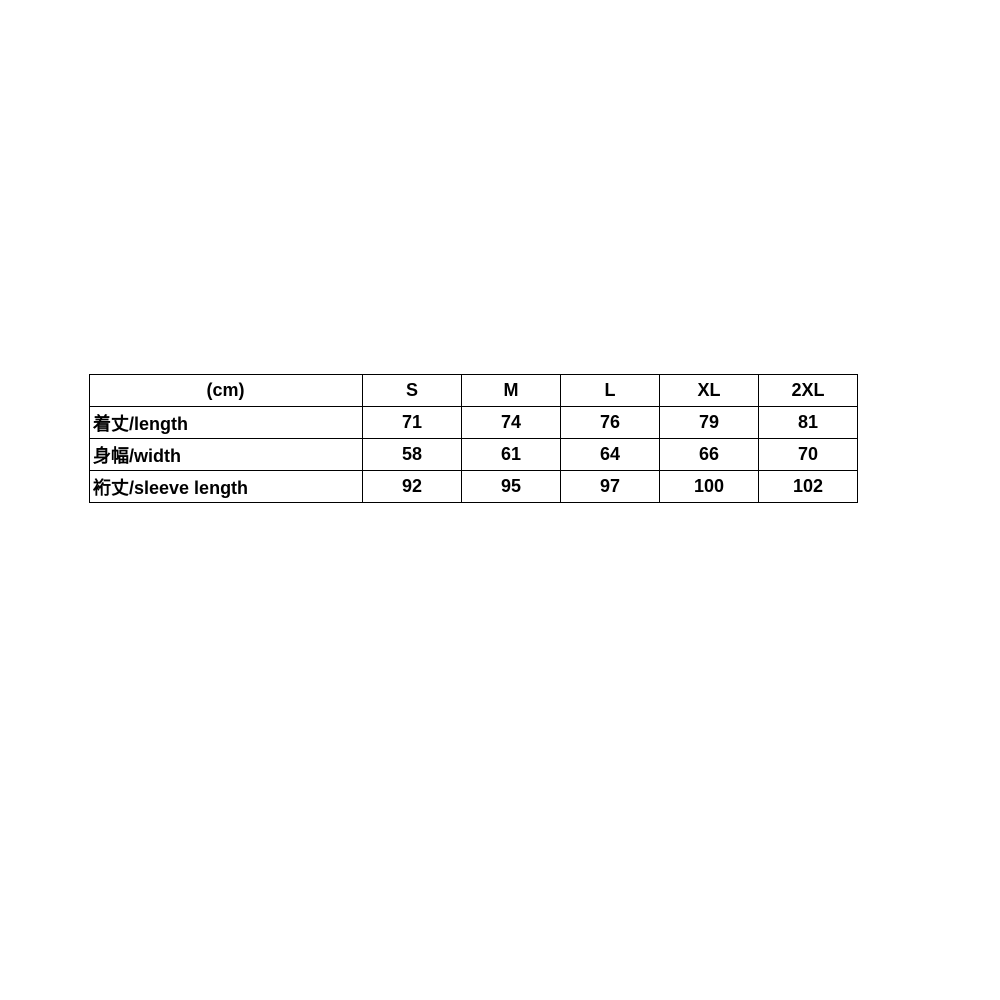 Image resolution: width=1000 pixels, height=1000 pixels. Describe the element at coordinates (709, 486) in the screenshot. I see `cell-value: 100` at that location.